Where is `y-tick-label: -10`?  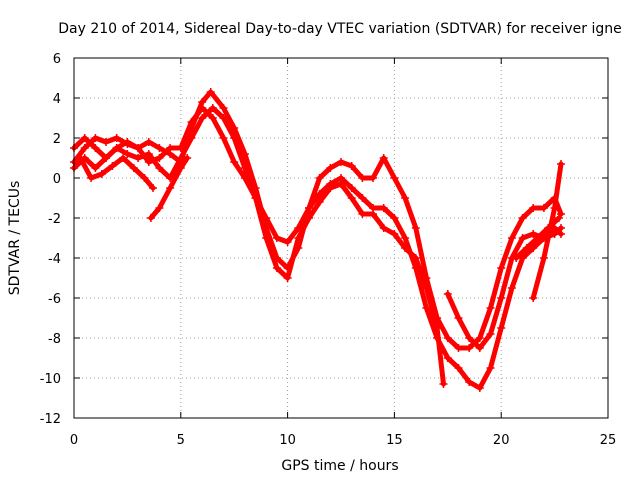
y-tick-label: -10 is located at coordinates (50, 379).